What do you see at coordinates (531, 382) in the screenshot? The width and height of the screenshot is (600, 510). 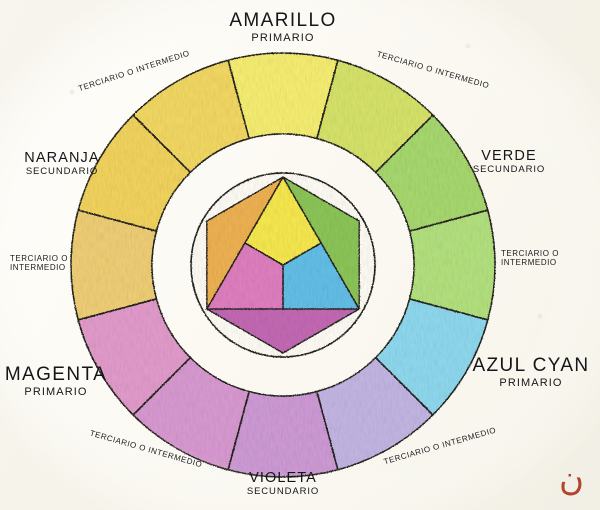 I see `label-azul-cyan-sub: PRIMARIO` at bounding box center [531, 382].